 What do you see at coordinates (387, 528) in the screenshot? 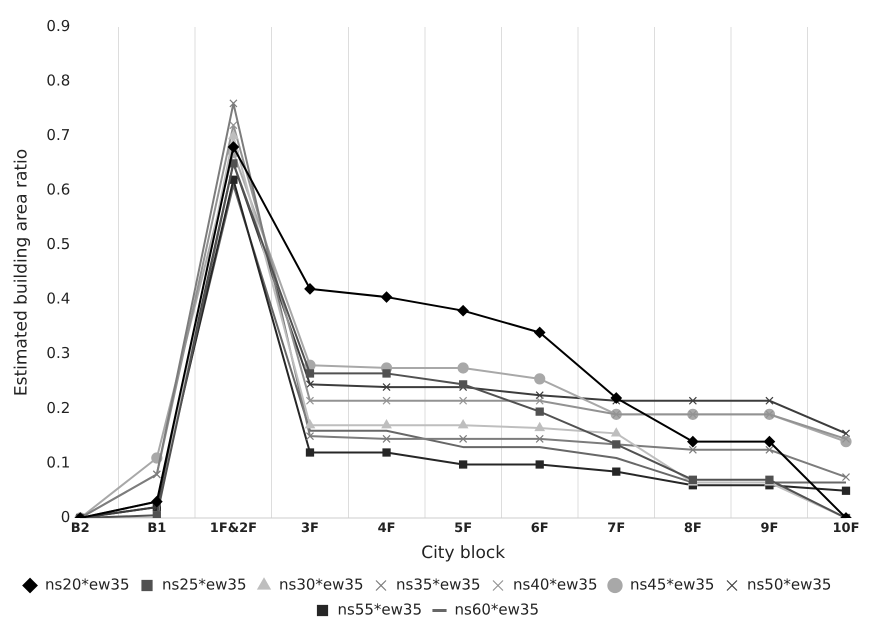
I see `x-tick-label: 4F` at bounding box center [387, 528].